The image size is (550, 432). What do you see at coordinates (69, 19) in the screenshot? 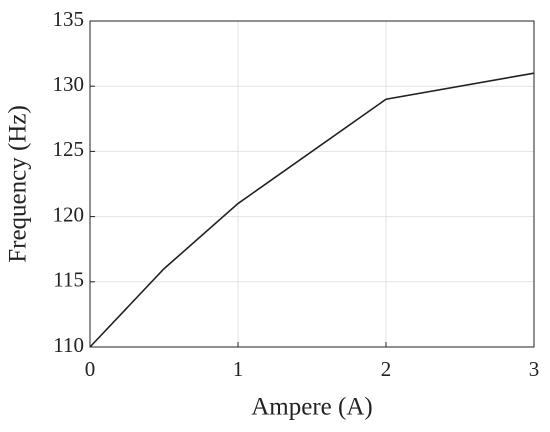
I see `y-tick-label: 135` at bounding box center [69, 19].